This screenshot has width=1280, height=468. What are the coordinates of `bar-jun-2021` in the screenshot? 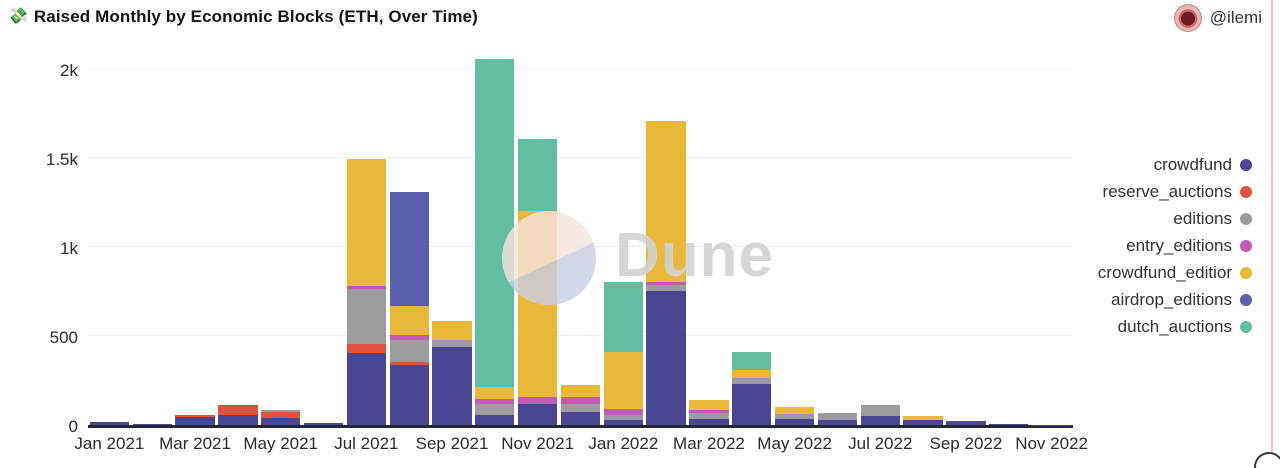 It's located at (323, 235).